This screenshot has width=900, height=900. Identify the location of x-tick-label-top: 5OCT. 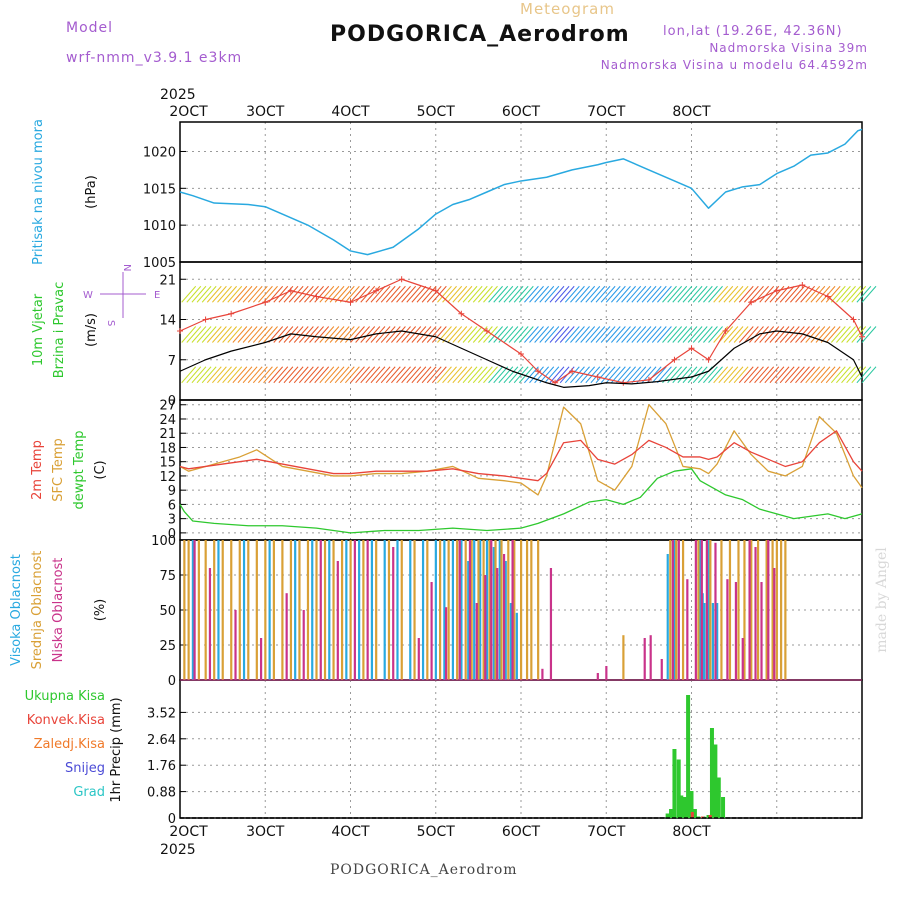
(436, 112).